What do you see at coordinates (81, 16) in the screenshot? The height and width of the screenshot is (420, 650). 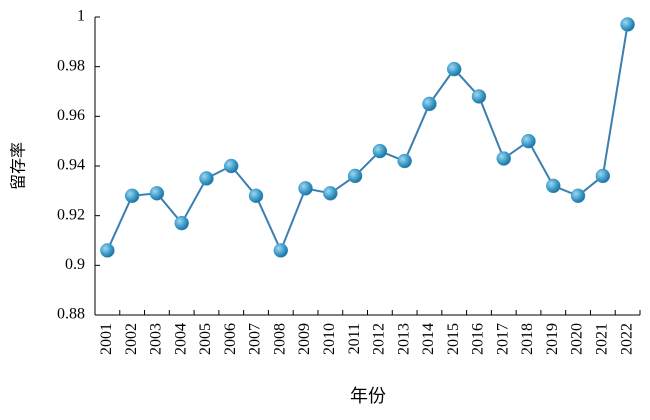 I see `y-tick-label: 1` at bounding box center [81, 16].